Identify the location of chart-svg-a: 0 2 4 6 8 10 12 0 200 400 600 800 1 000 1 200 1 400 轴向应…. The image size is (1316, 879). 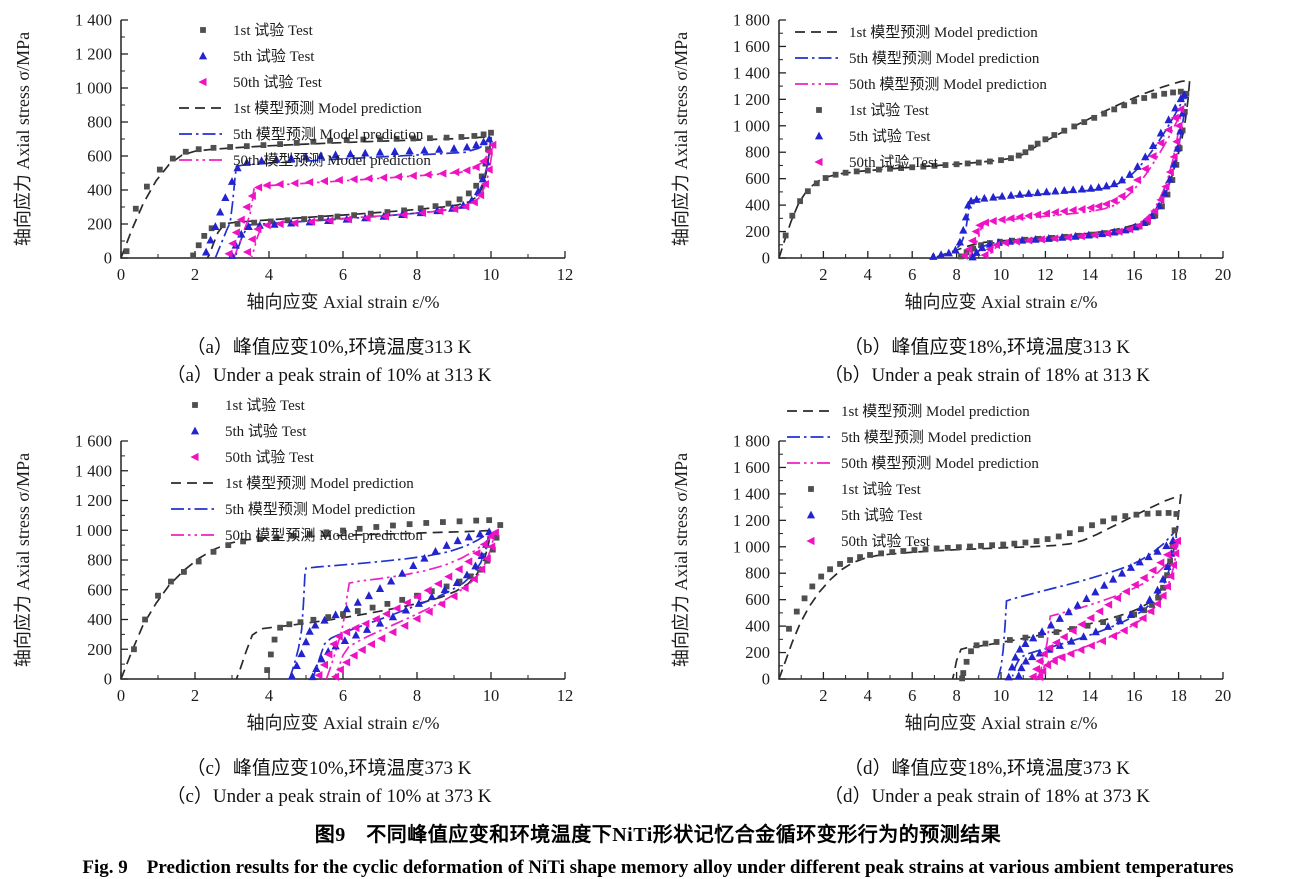
(293, 162).